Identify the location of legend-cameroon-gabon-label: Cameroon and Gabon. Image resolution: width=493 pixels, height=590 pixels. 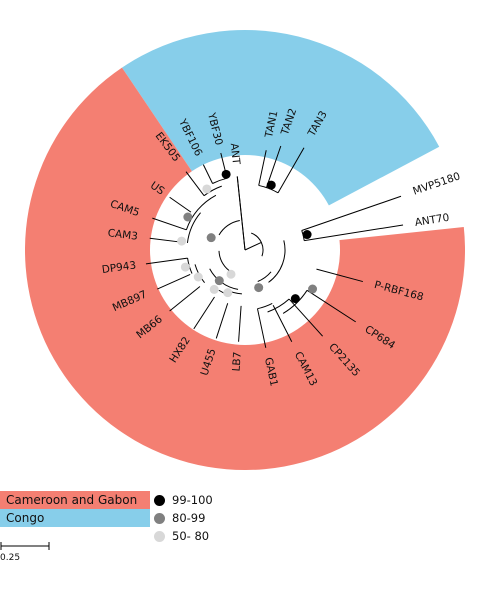
(72, 500).